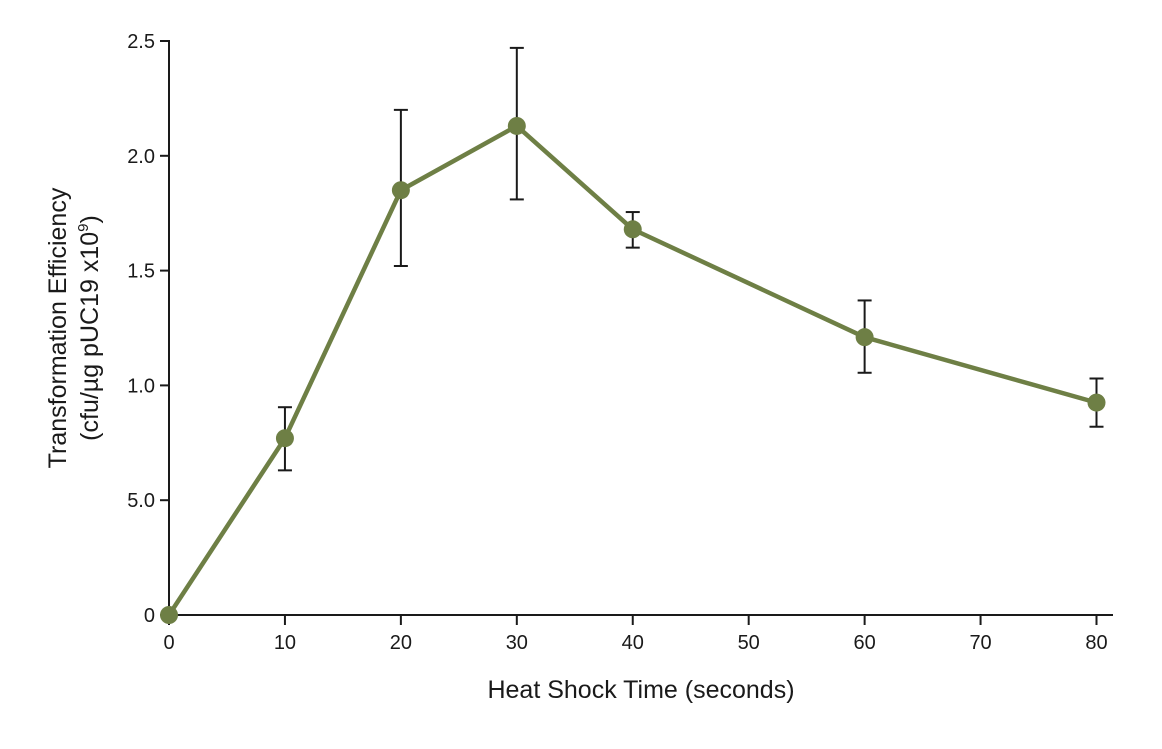 This screenshot has width=1162, height=749. Describe the element at coordinates (141, 501) in the screenshot. I see `y-tick-label: 5.0` at that location.